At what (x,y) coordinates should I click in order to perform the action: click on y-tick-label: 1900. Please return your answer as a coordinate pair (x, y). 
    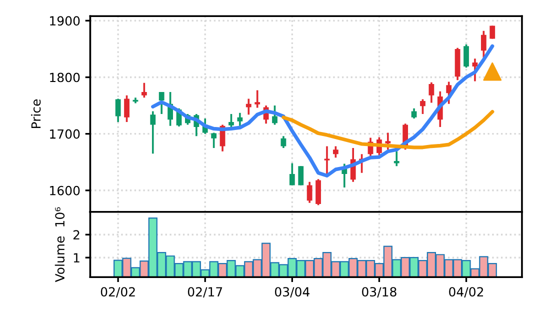
    Looking at the image, I should click on (65, 21).